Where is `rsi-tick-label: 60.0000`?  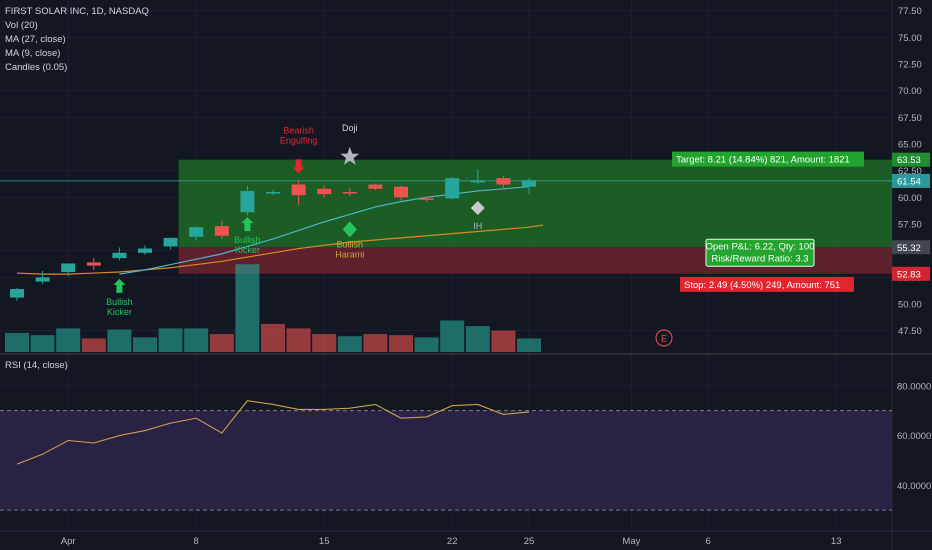 rsi-tick-label: 60.0000 is located at coordinates (914, 436).